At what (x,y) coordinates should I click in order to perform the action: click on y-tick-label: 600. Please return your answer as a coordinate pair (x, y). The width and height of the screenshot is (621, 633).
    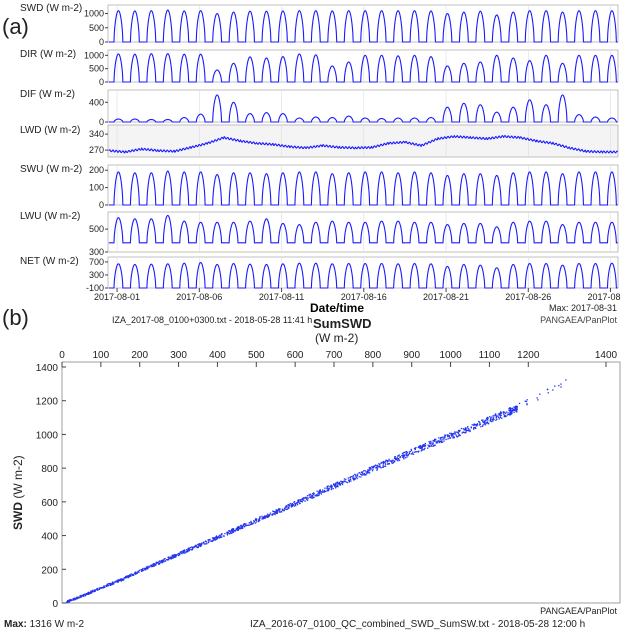
    Looking at the image, I should click on (49, 503).